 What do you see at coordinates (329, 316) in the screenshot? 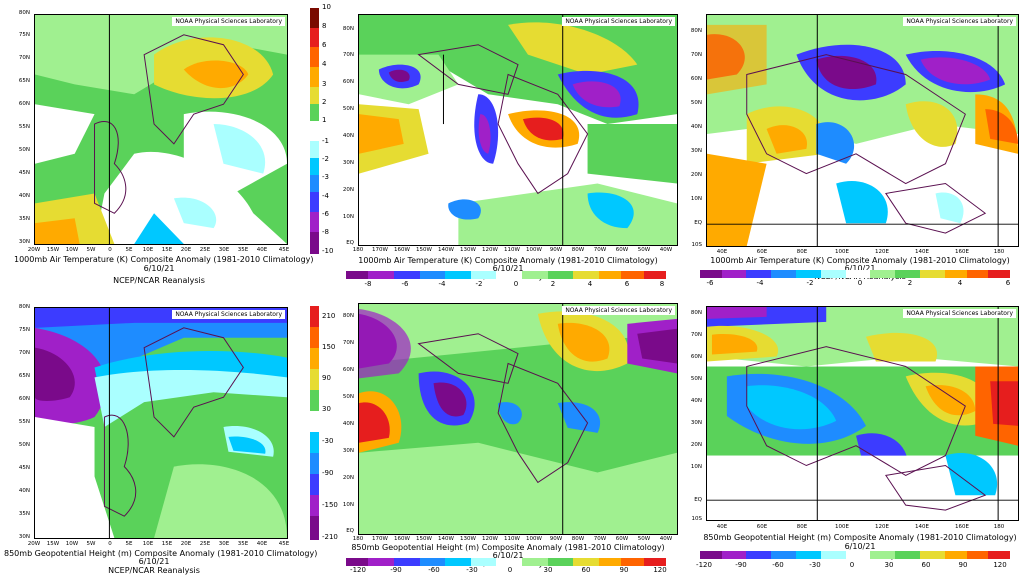
I see `scale-label: 210` at bounding box center [329, 316].